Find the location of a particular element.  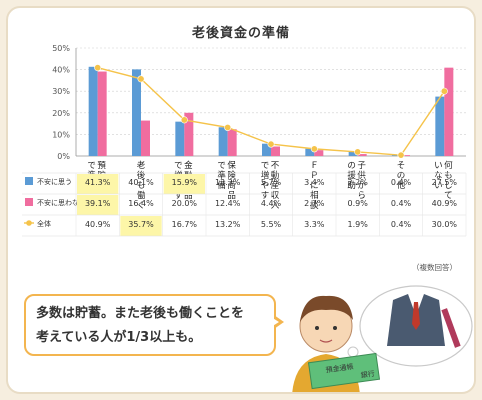

category-label-char: す is located at coordinates (178, 196).